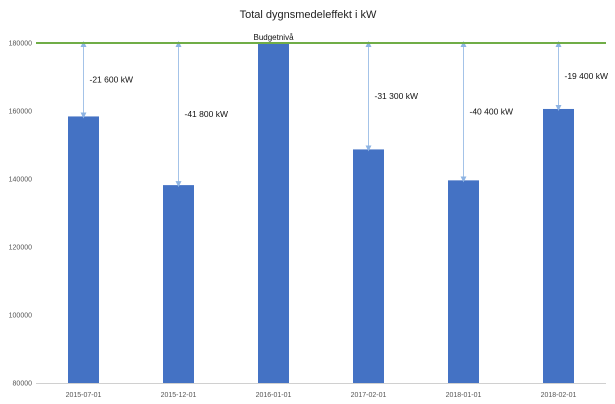 The width and height of the screenshot is (615, 404). What do you see at coordinates (273, 37) in the screenshot?
I see `budget-label: Budgetnivå` at bounding box center [273, 37].